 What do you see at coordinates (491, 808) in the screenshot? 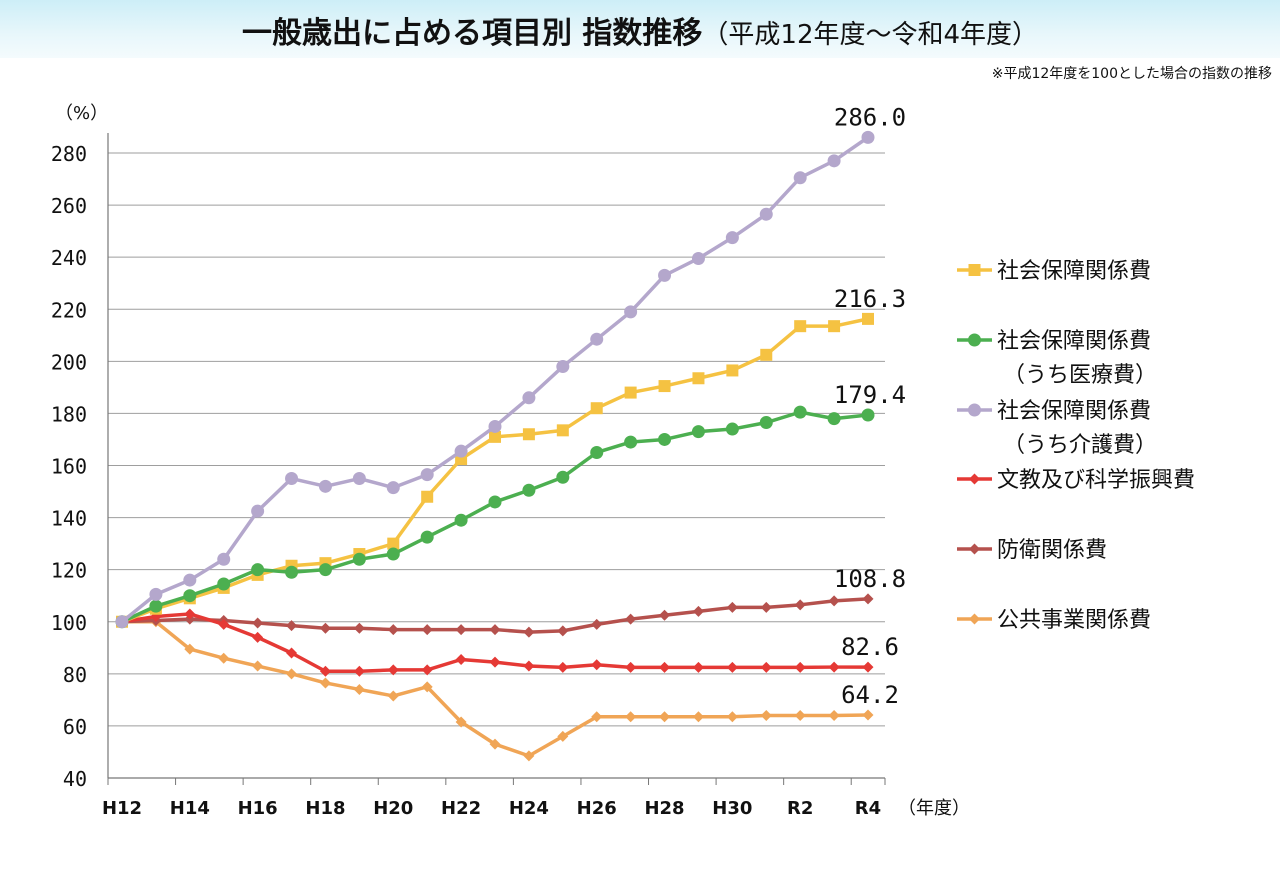
I see `x-tick-labels: H12 H14 H16 H18 H20 H22 H24 H26 H28 H30 R2 R4` at bounding box center [491, 808].